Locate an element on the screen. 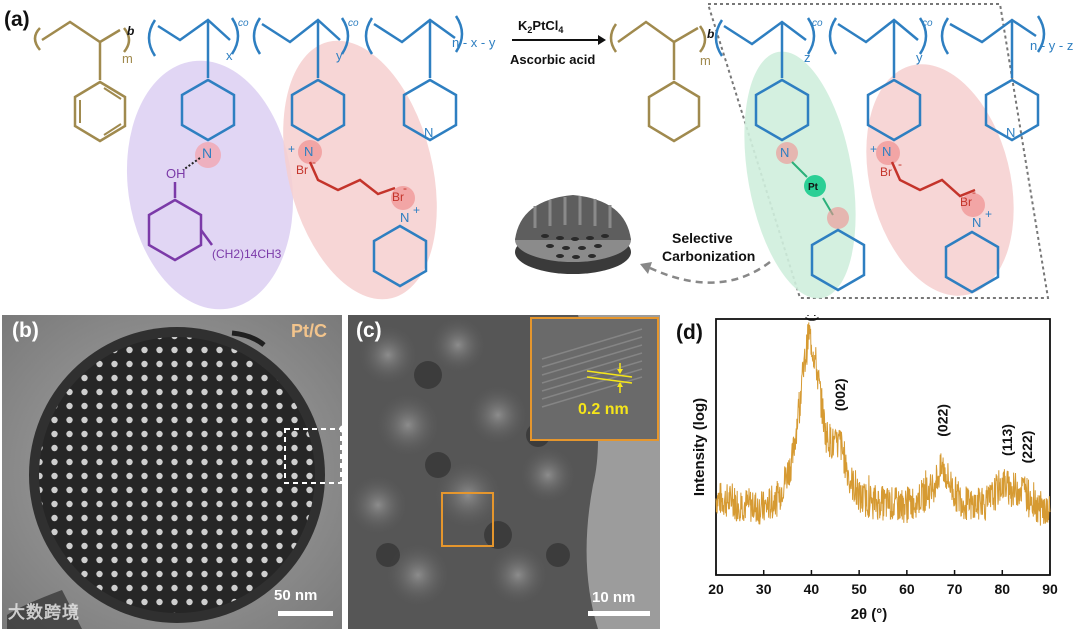  p4vp-backbone-x is located at coordinates (194, 30).